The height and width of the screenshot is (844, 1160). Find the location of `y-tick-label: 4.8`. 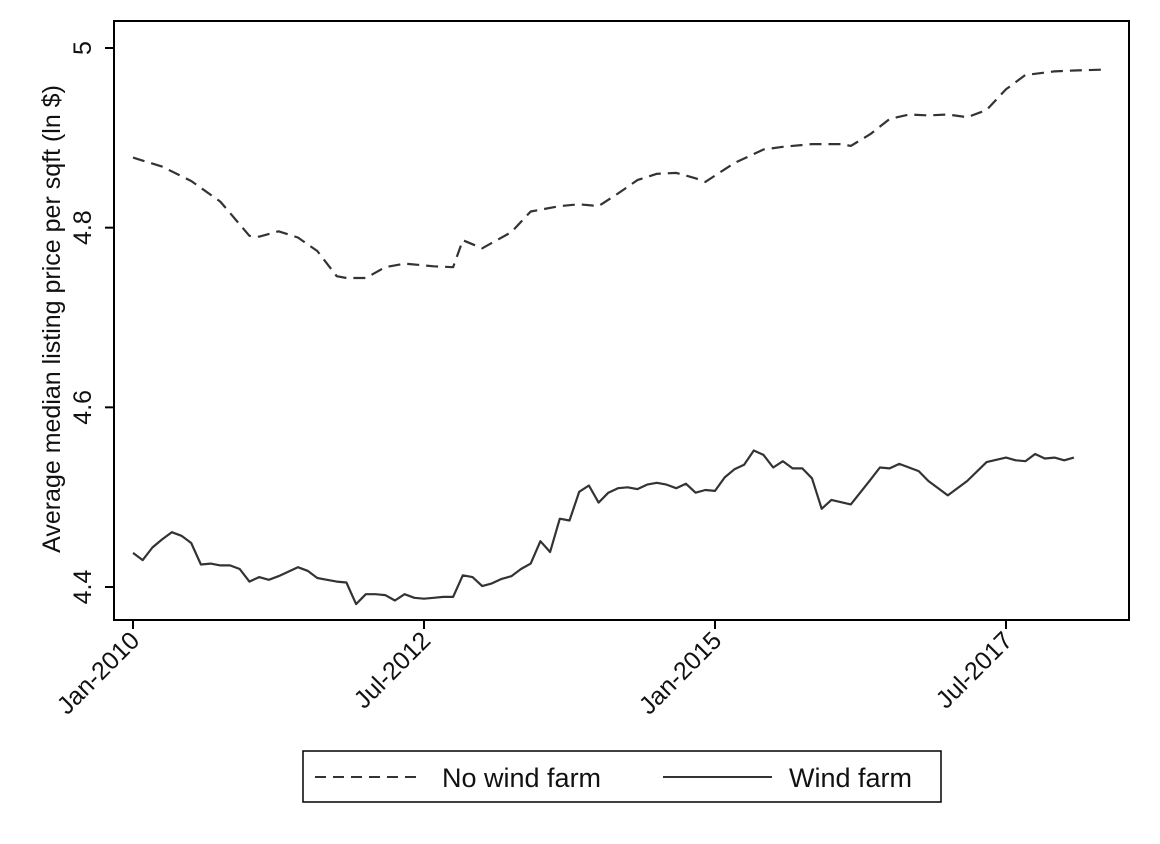

y-tick-label: 4.8 is located at coordinates (83, 227).